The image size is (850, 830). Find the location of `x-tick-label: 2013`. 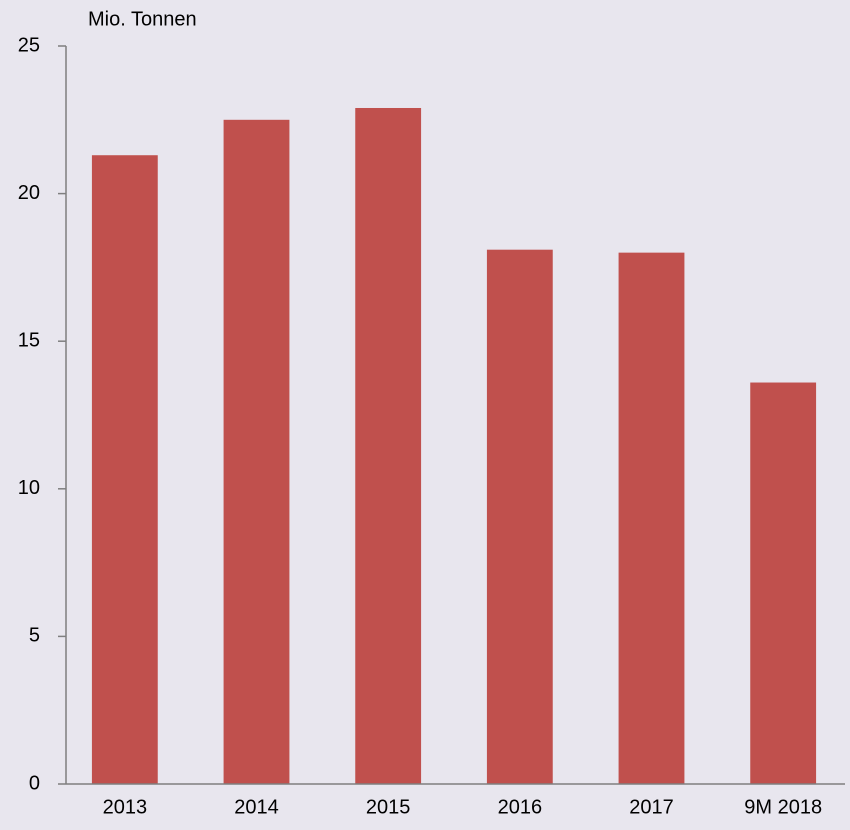

x-tick-label: 2013 is located at coordinates (125, 807).